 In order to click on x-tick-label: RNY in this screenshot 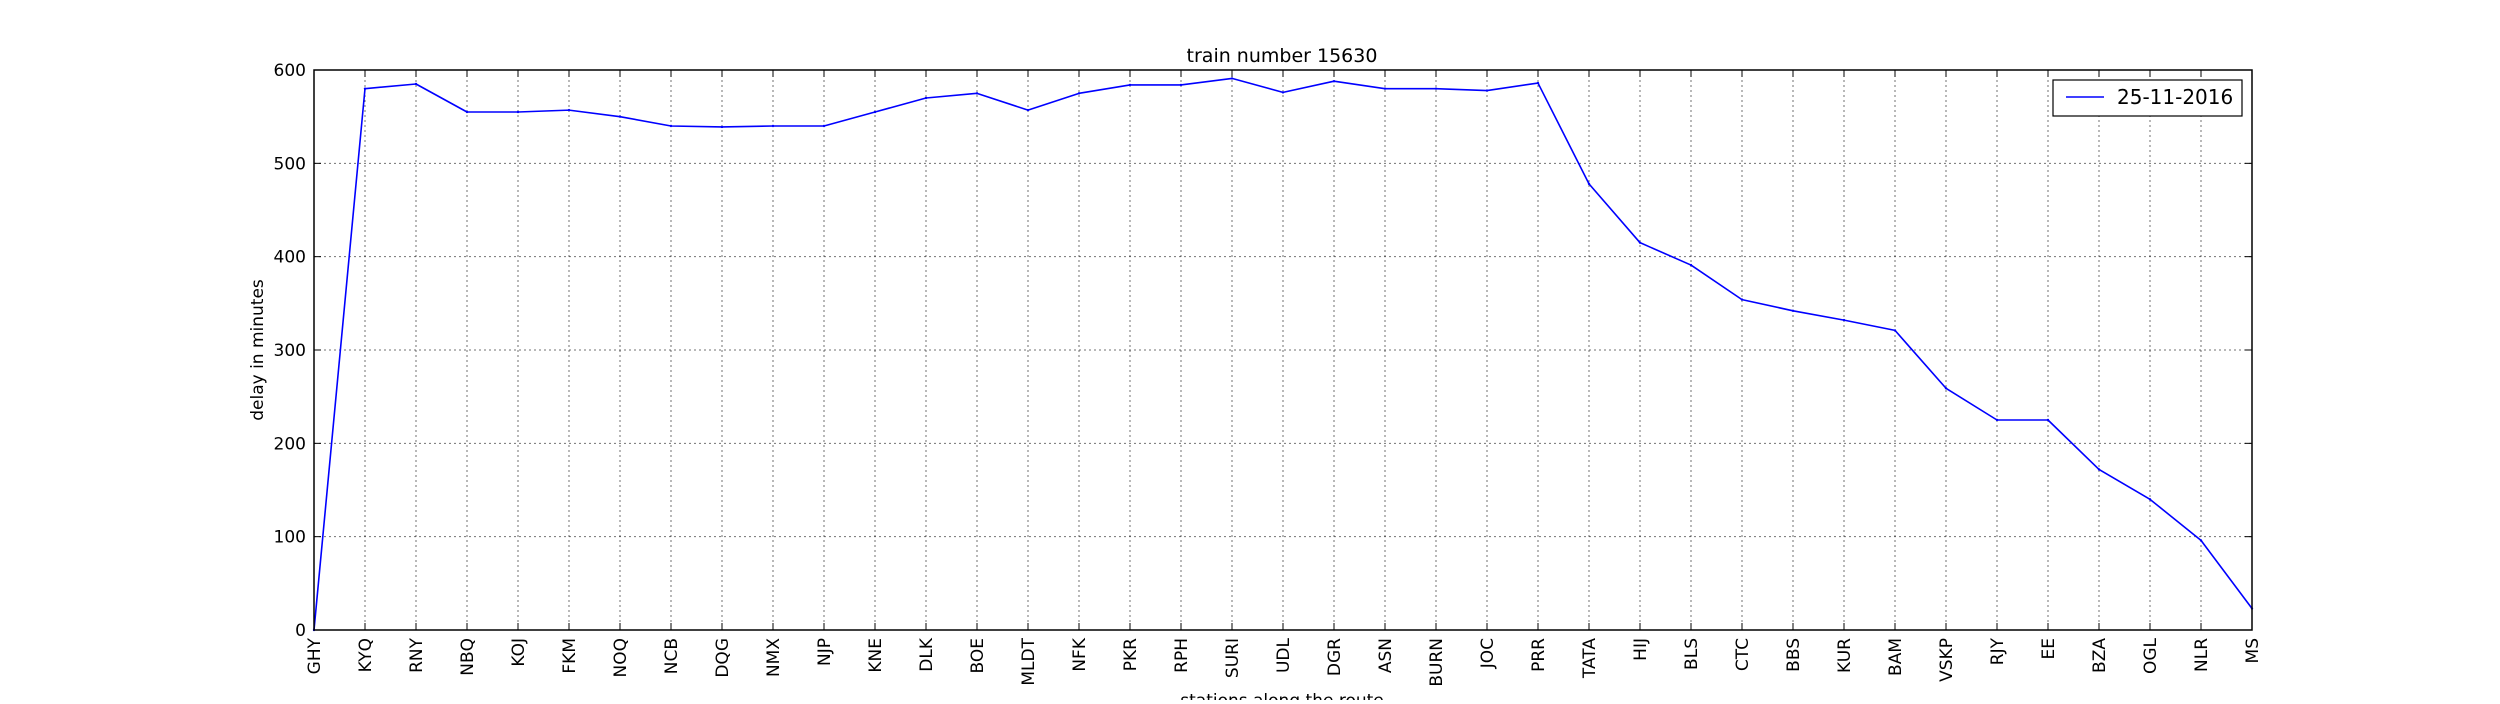, I will do `click(417, 655)`.